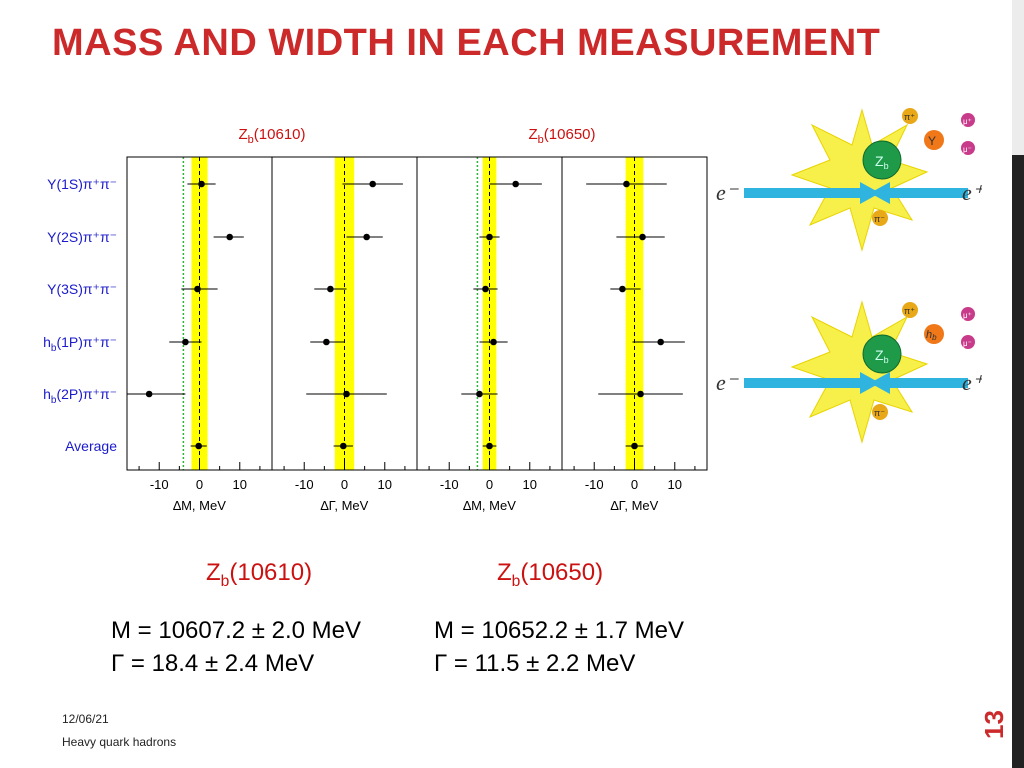 Image resolution: width=1024 pixels, height=768 pixels. Describe the element at coordinates (559, 630) in the screenshot. I see `zb10650-mass: M = 10652.2 ± 1.7 MeV` at that location.